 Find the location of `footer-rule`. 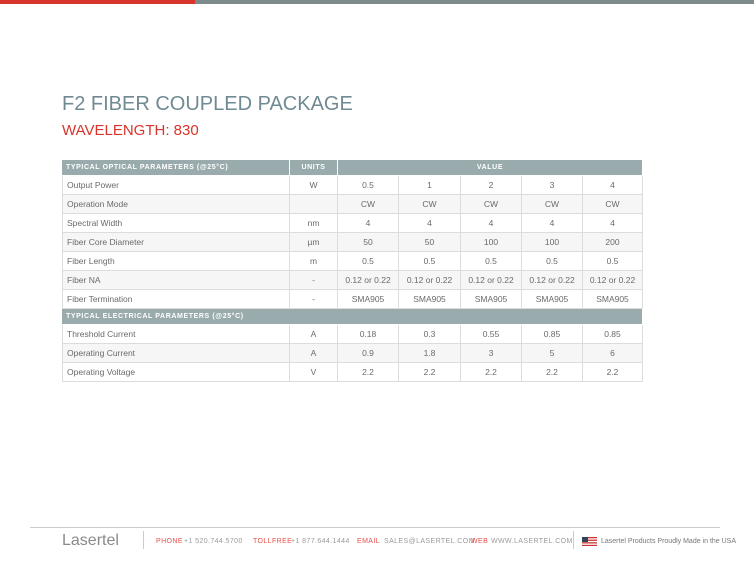

footer-rule is located at coordinates (375, 527).